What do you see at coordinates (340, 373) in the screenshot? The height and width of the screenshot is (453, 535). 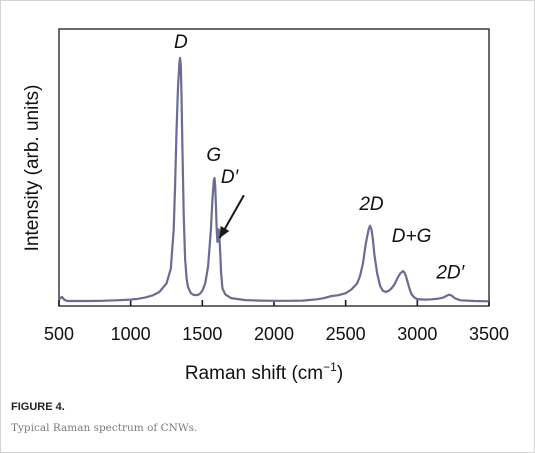 I see `x-axis-label-close: )` at bounding box center [340, 373].